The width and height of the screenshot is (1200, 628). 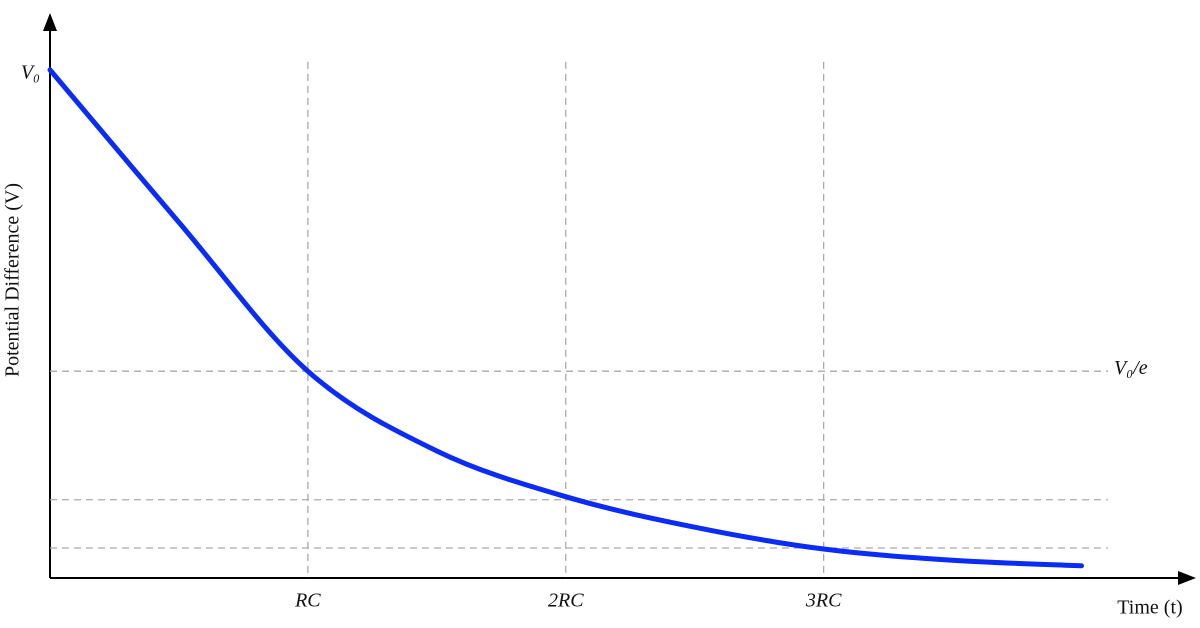 What do you see at coordinates (1187, 578) in the screenshot?
I see `x-axis-arrow` at bounding box center [1187, 578].